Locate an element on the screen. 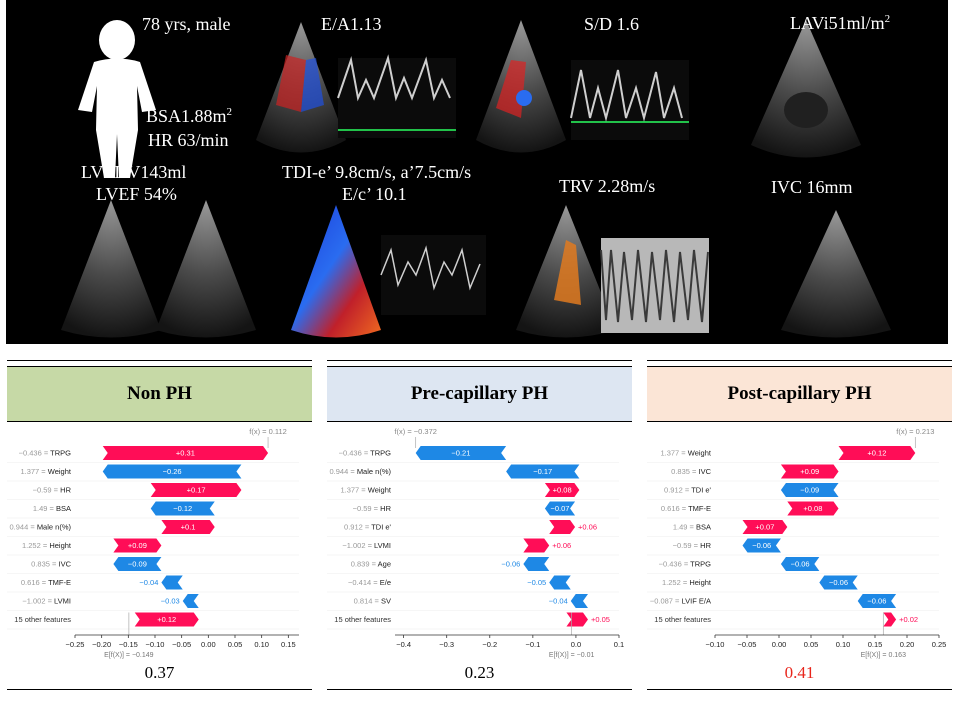 The width and height of the screenshot is (959, 703). probability-value: 0.23 is located at coordinates (479, 672).